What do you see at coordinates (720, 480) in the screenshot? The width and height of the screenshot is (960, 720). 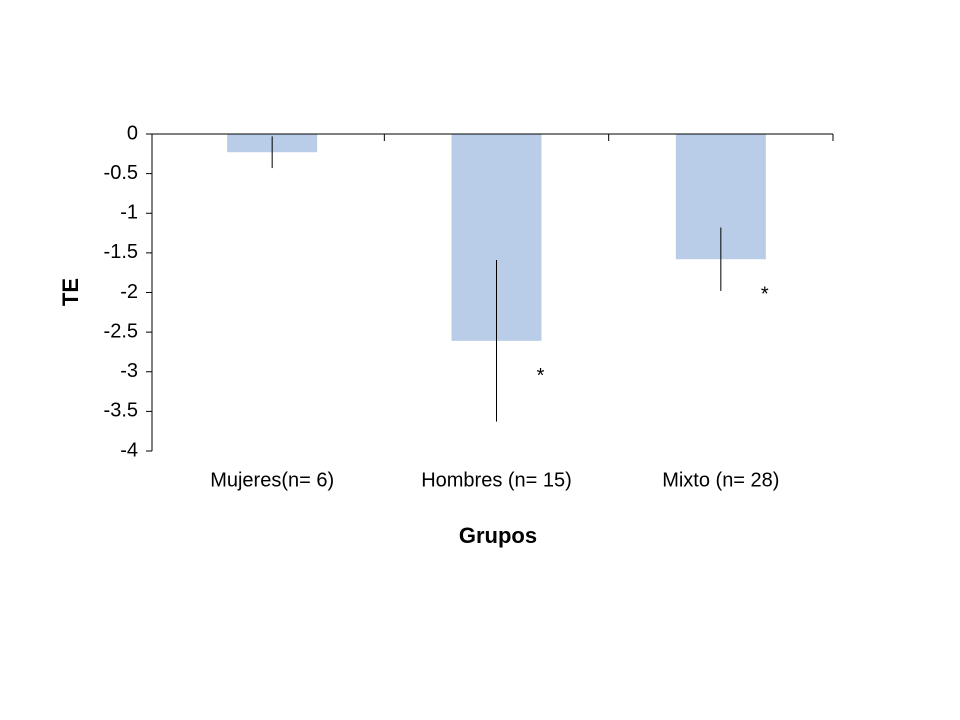 I see `x-tick-label: Mixto (n= 28)` at bounding box center [720, 480].